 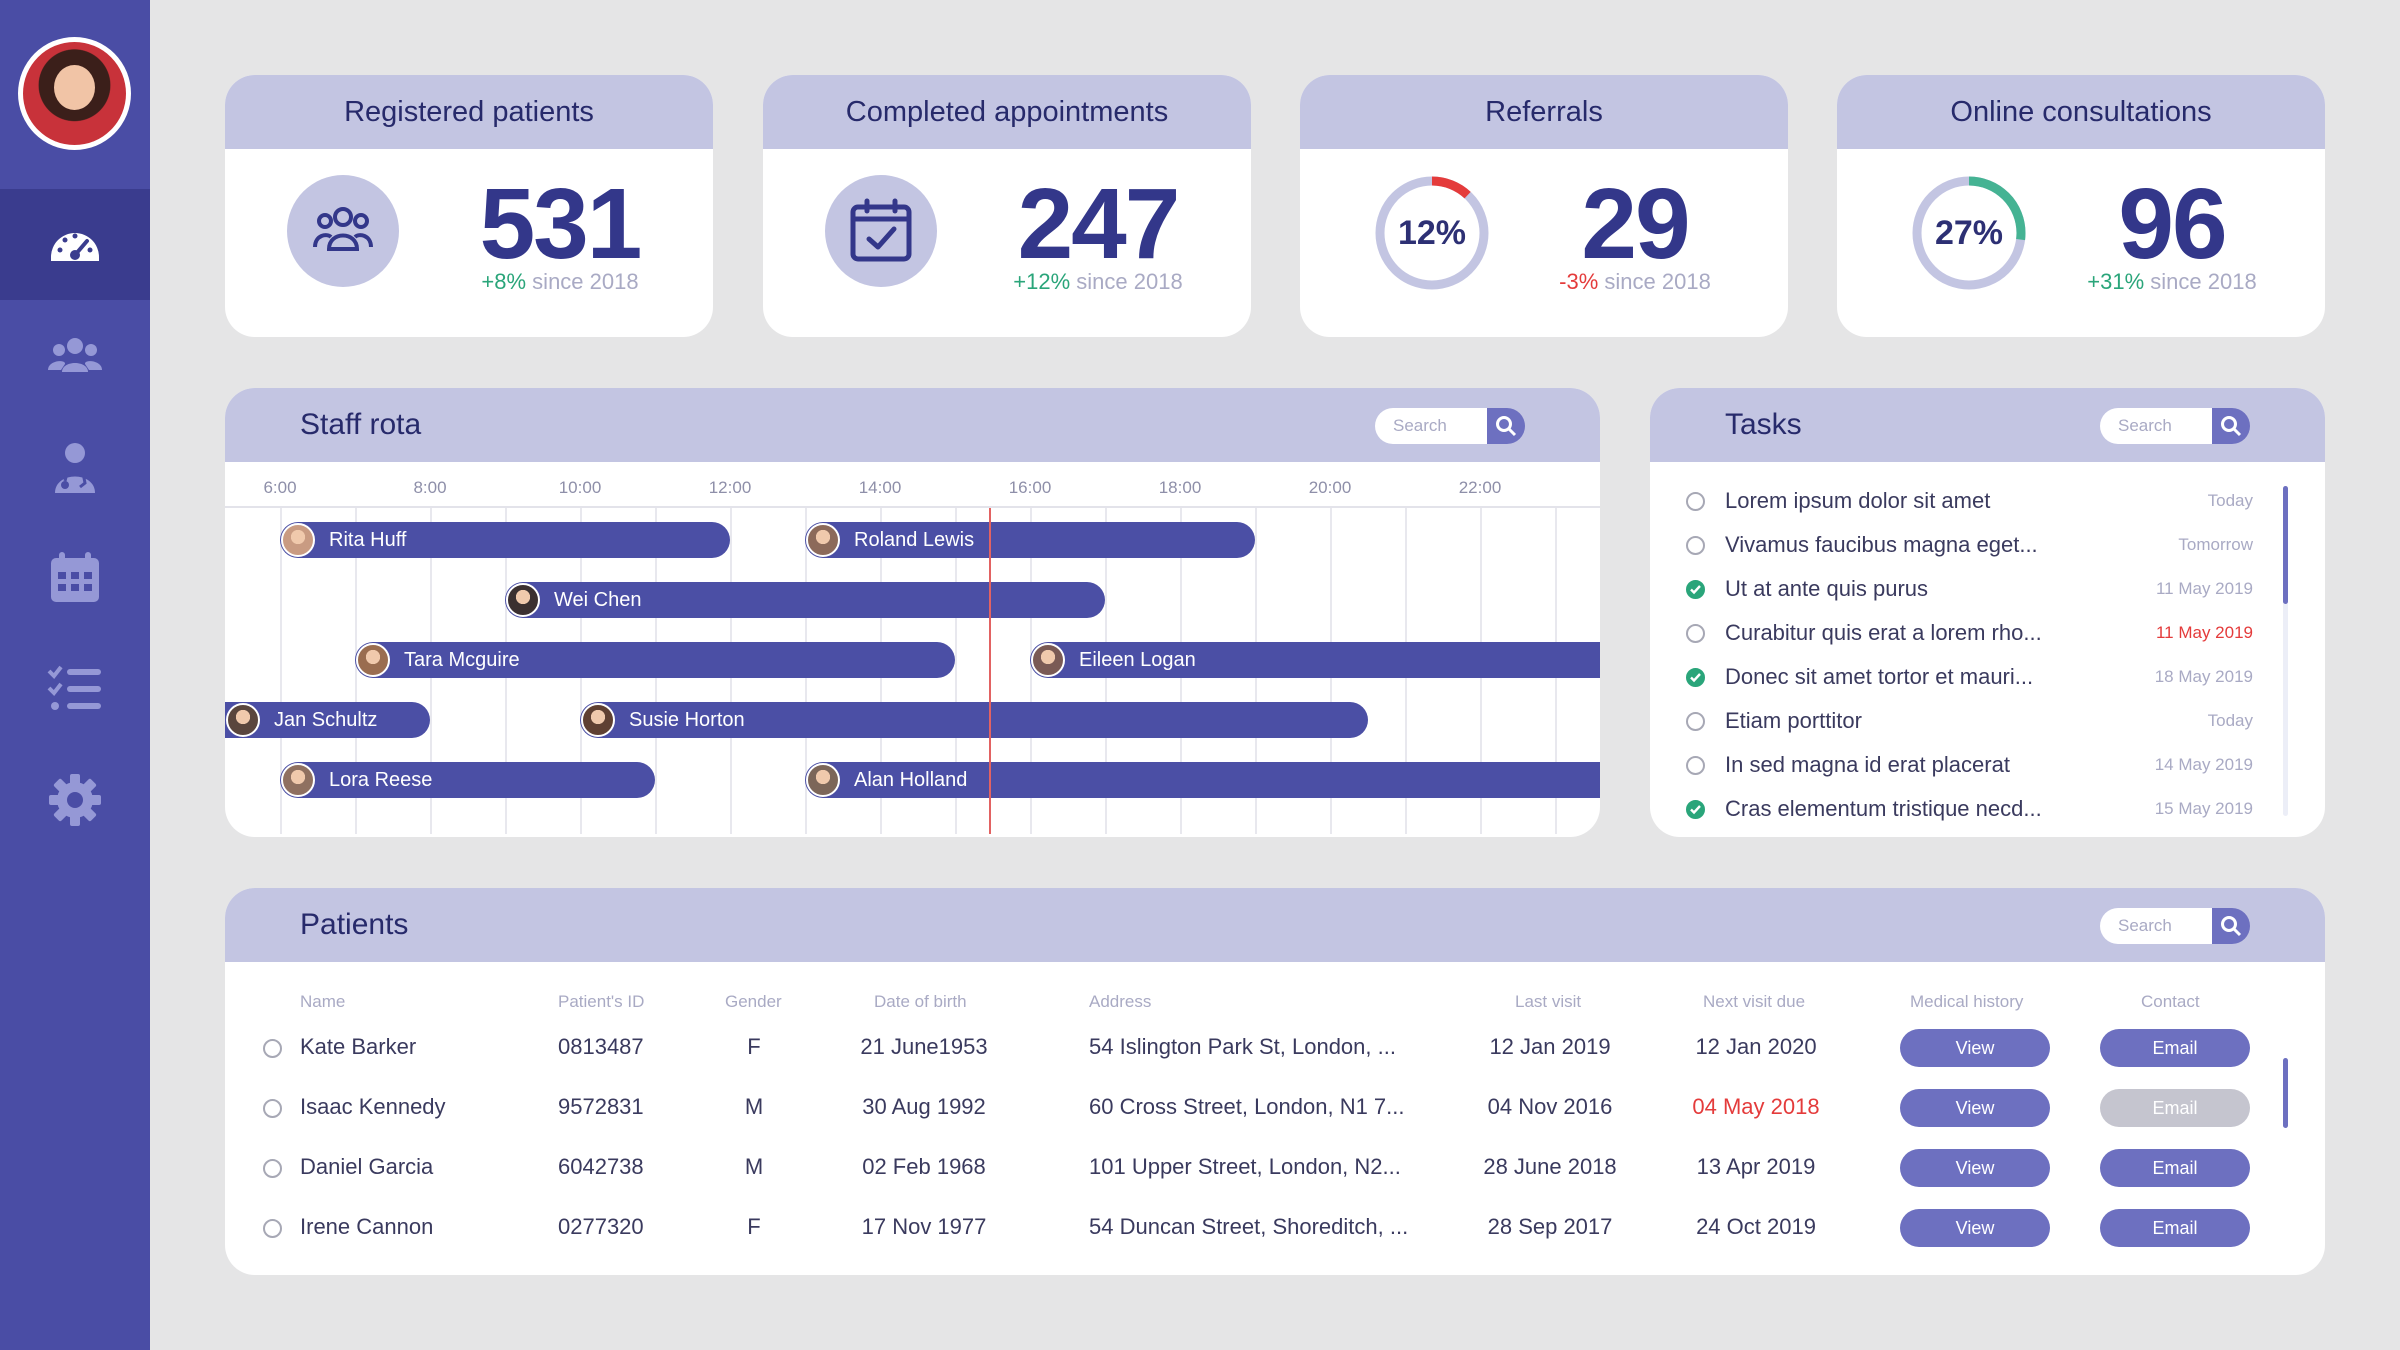 What do you see at coordinates (601, 1001) in the screenshot?
I see `column-header-id: Patient's ID` at bounding box center [601, 1001].